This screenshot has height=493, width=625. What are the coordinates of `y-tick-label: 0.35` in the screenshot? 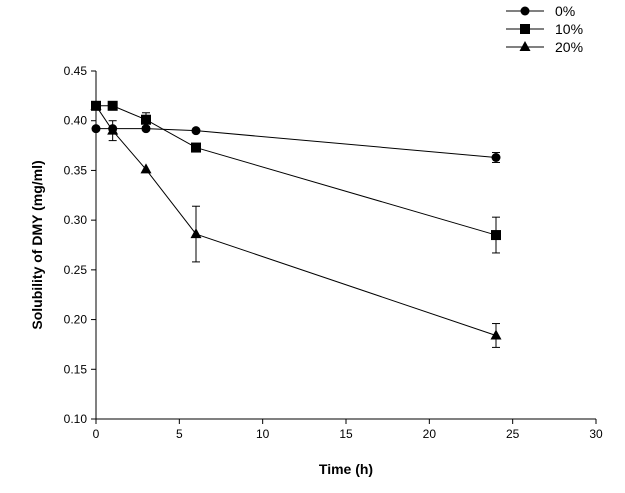 It's located at (76, 170).